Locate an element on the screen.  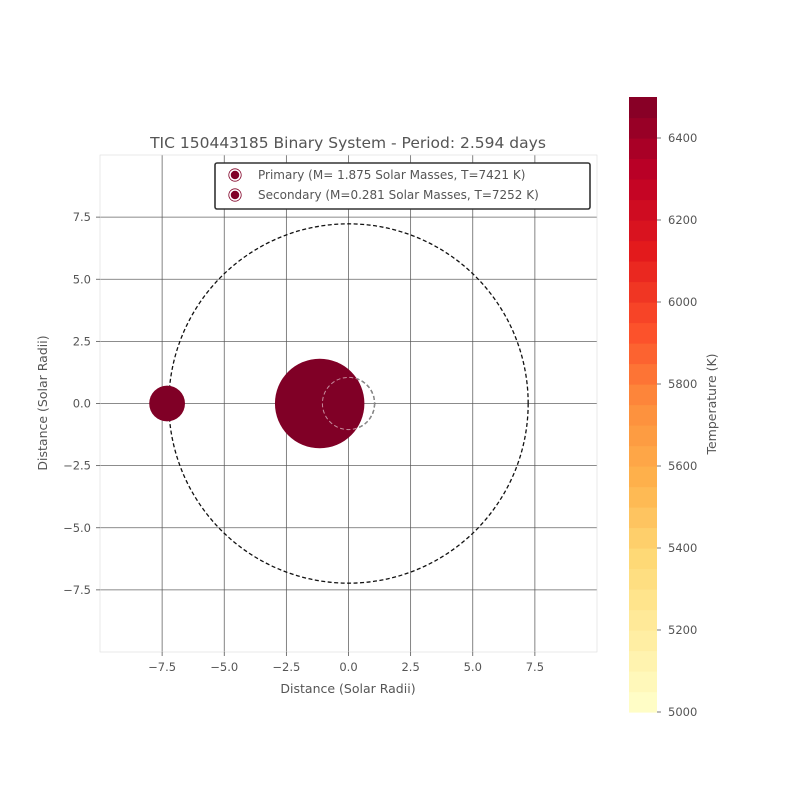
x-tick-label: 0.0 is located at coordinates (348, 667).